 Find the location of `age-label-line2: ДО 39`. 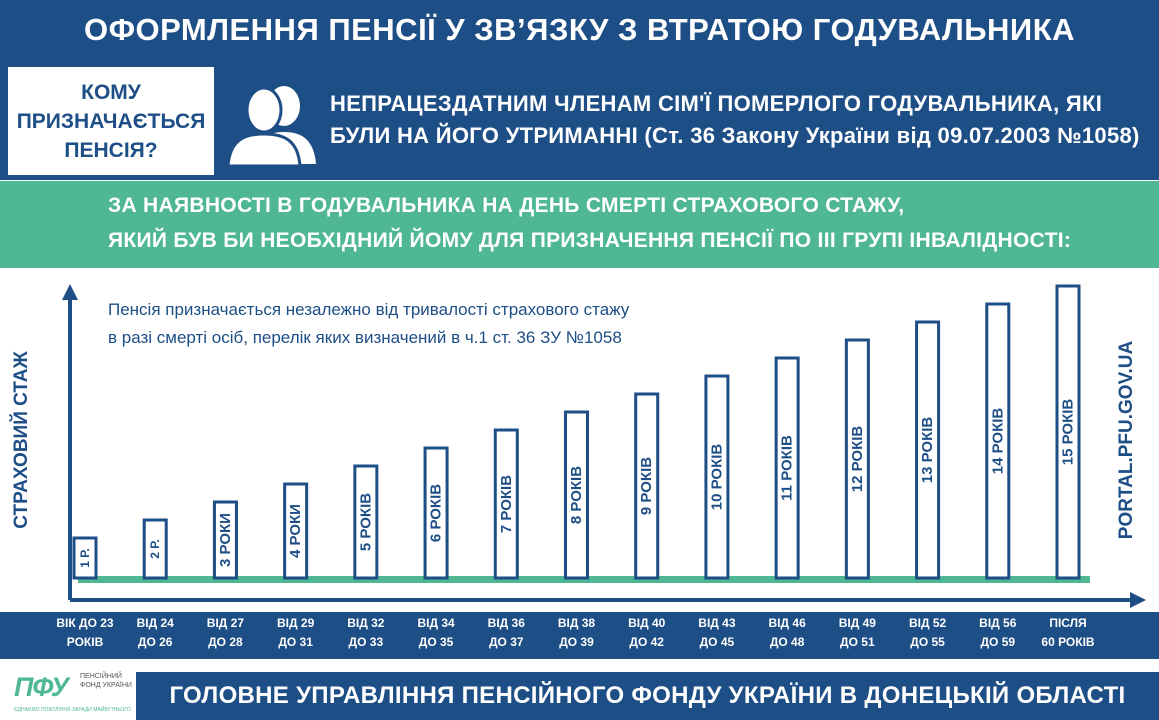

age-label-line2: ДО 39 is located at coordinates (576, 642).